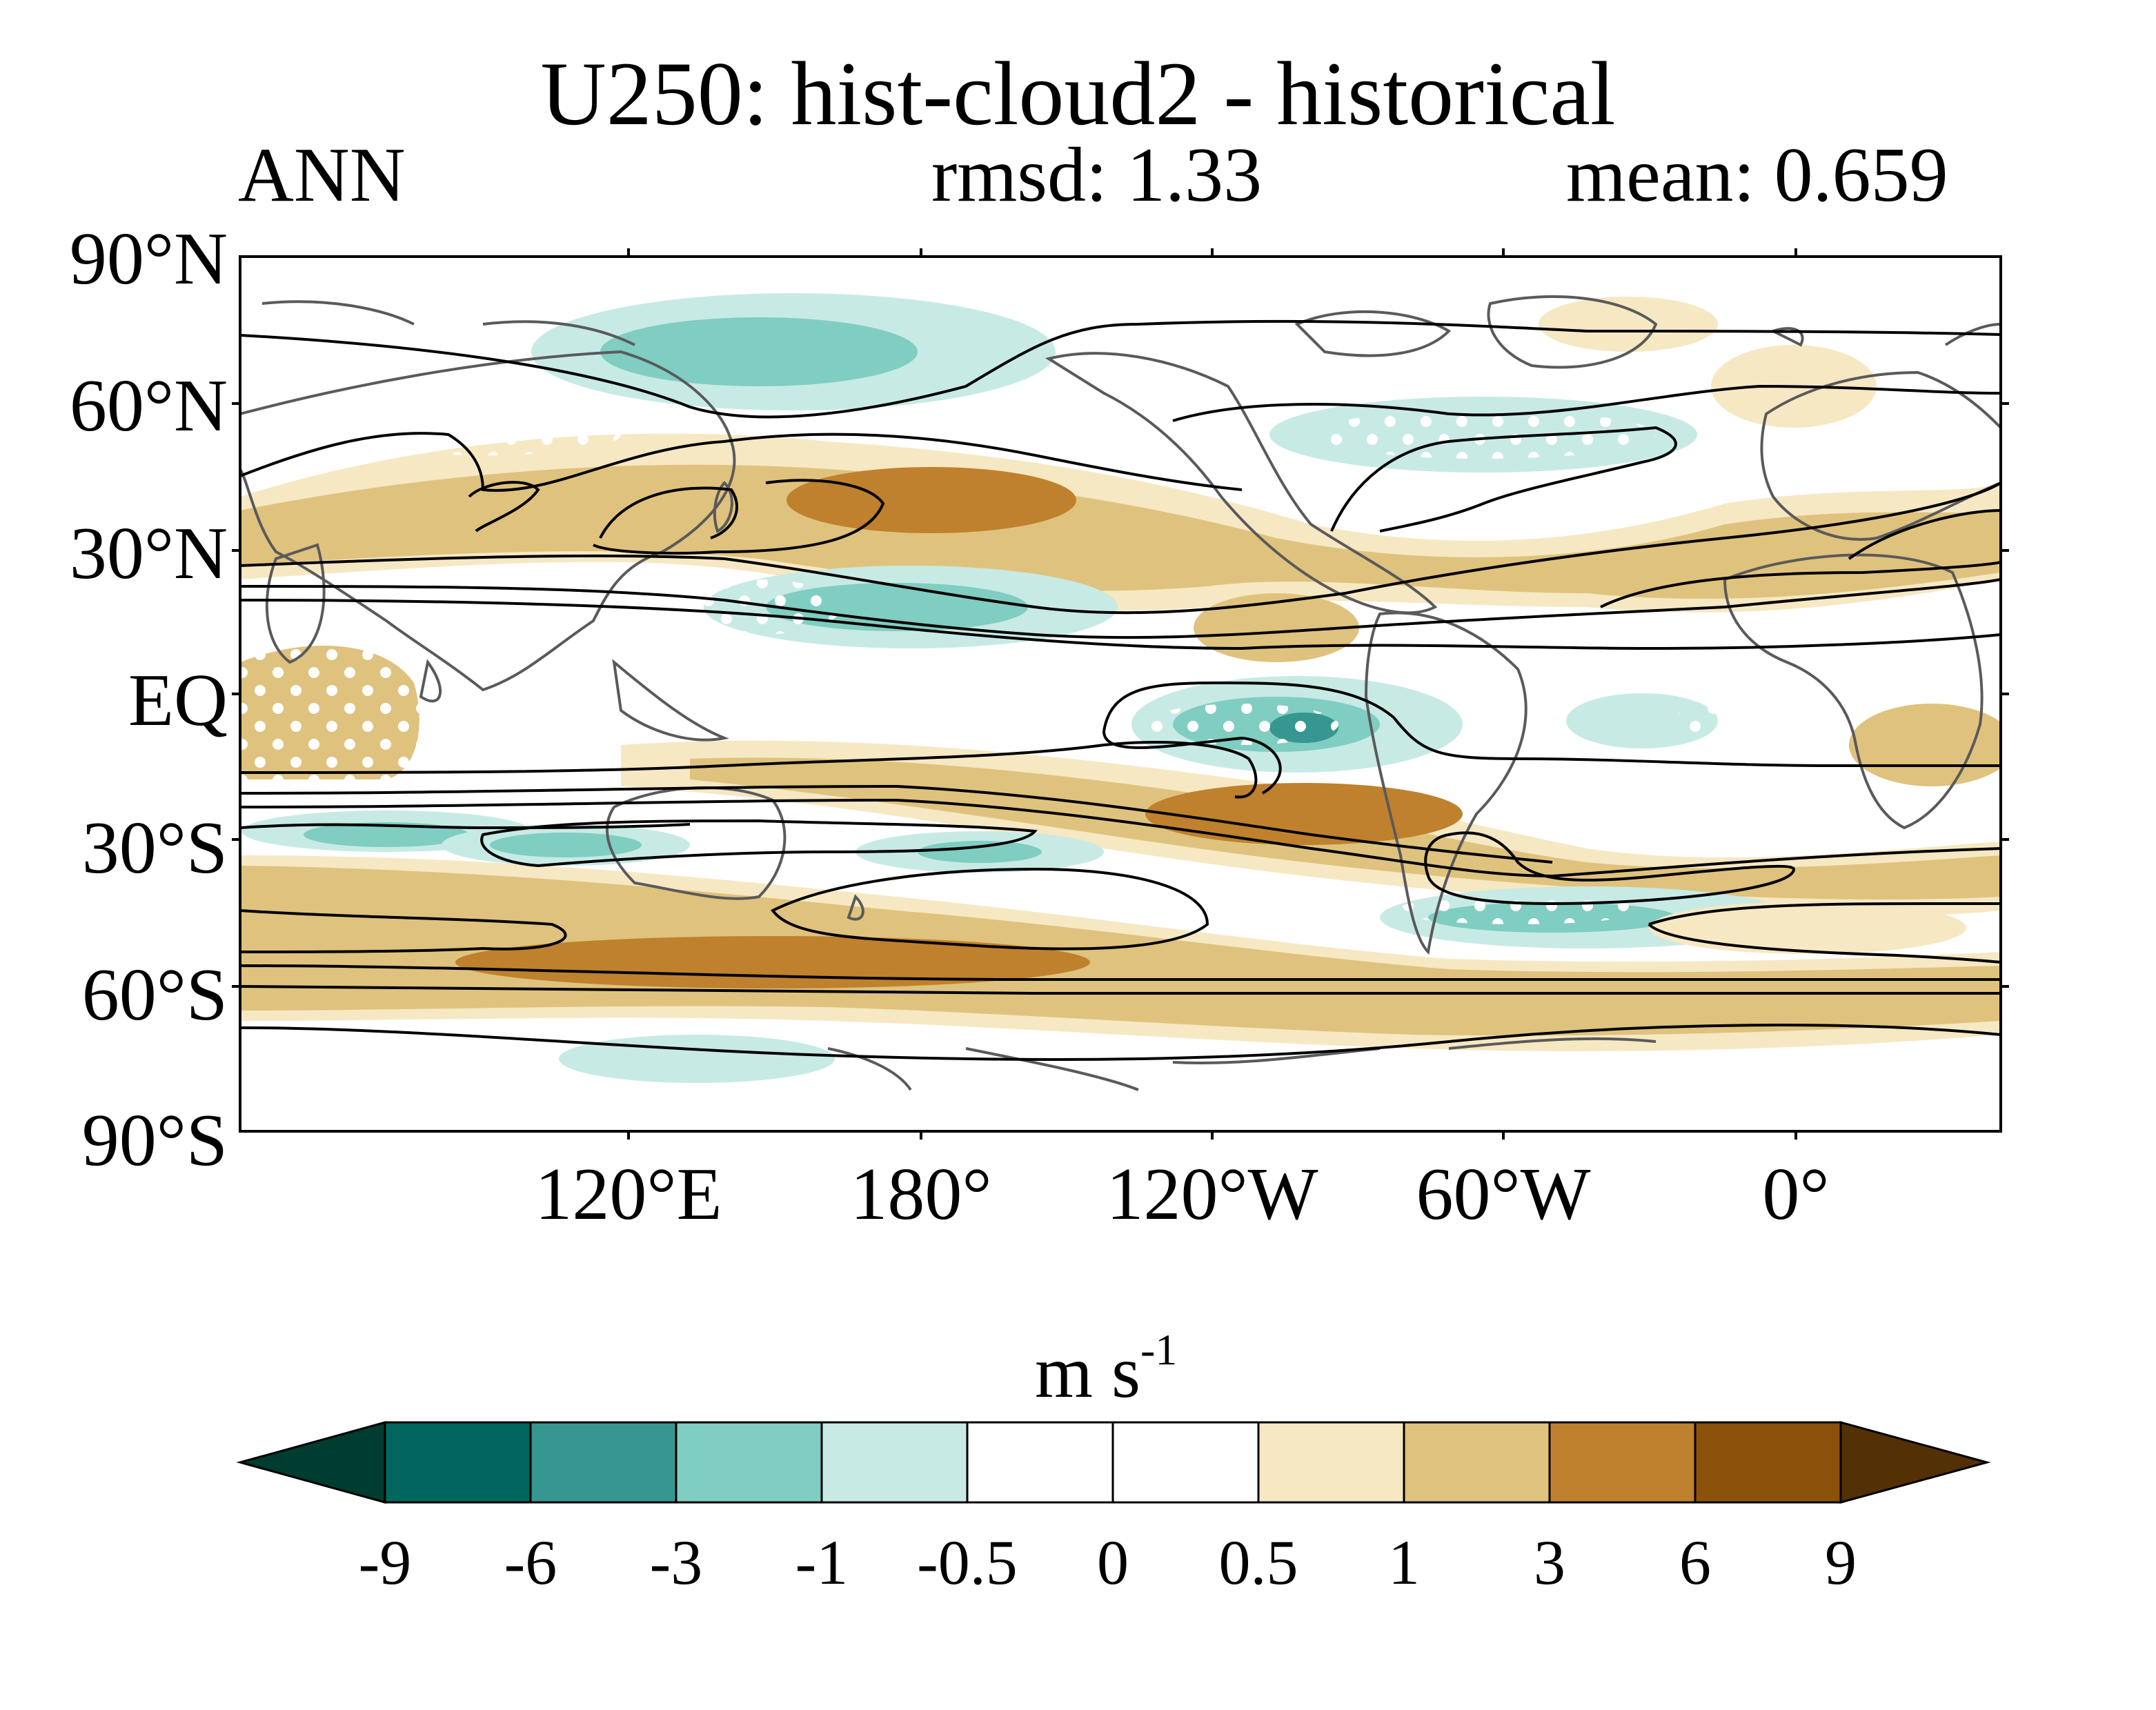 This screenshot has width=2156, height=1710. Describe the element at coordinates (1915, 1462) in the screenshot. I see `colorbar-extend-high` at that location.